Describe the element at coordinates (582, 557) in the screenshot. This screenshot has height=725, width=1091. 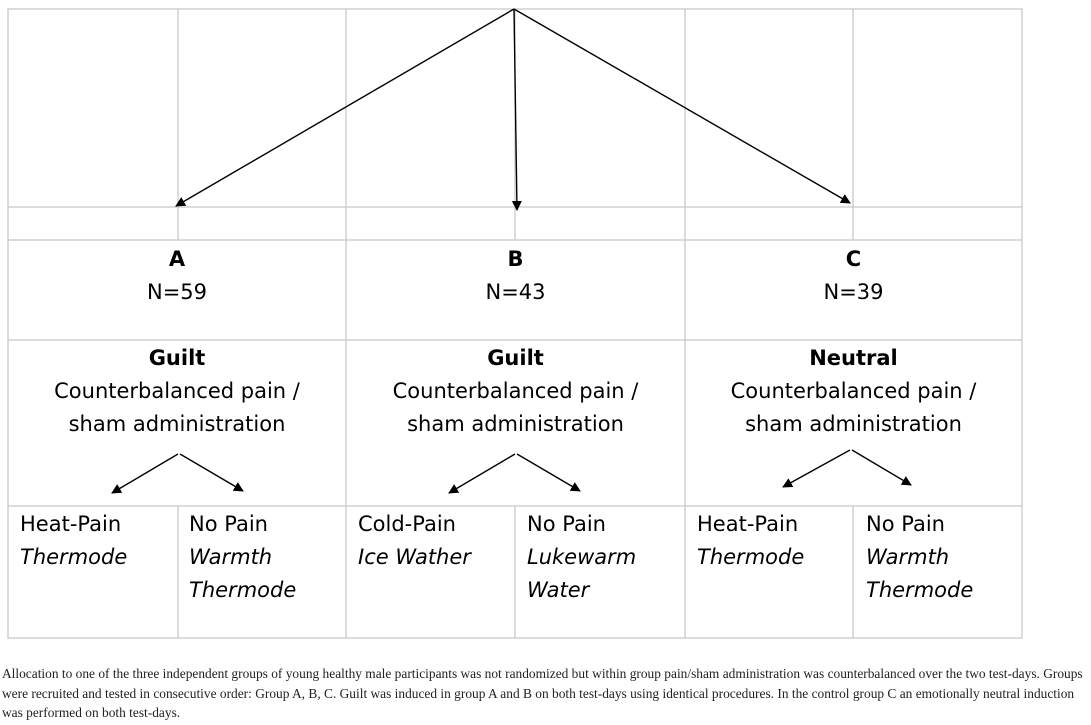
I see `option-sub: Lukewarm` at that location.